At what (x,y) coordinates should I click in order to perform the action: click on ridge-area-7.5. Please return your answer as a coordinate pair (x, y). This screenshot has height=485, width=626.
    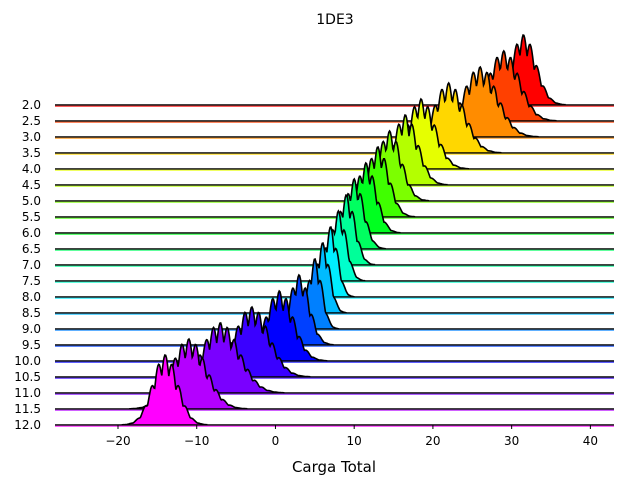
    Looking at the image, I should click on (334, 246).